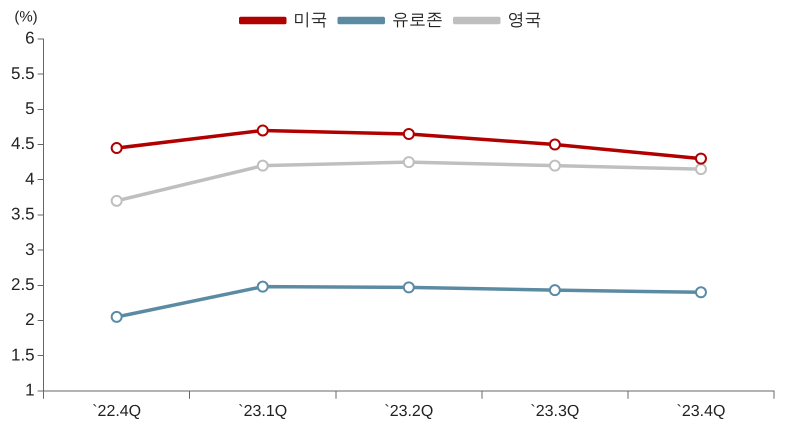  What do you see at coordinates (30, 178) in the screenshot?
I see `y-tick-label: 4` at bounding box center [30, 178].